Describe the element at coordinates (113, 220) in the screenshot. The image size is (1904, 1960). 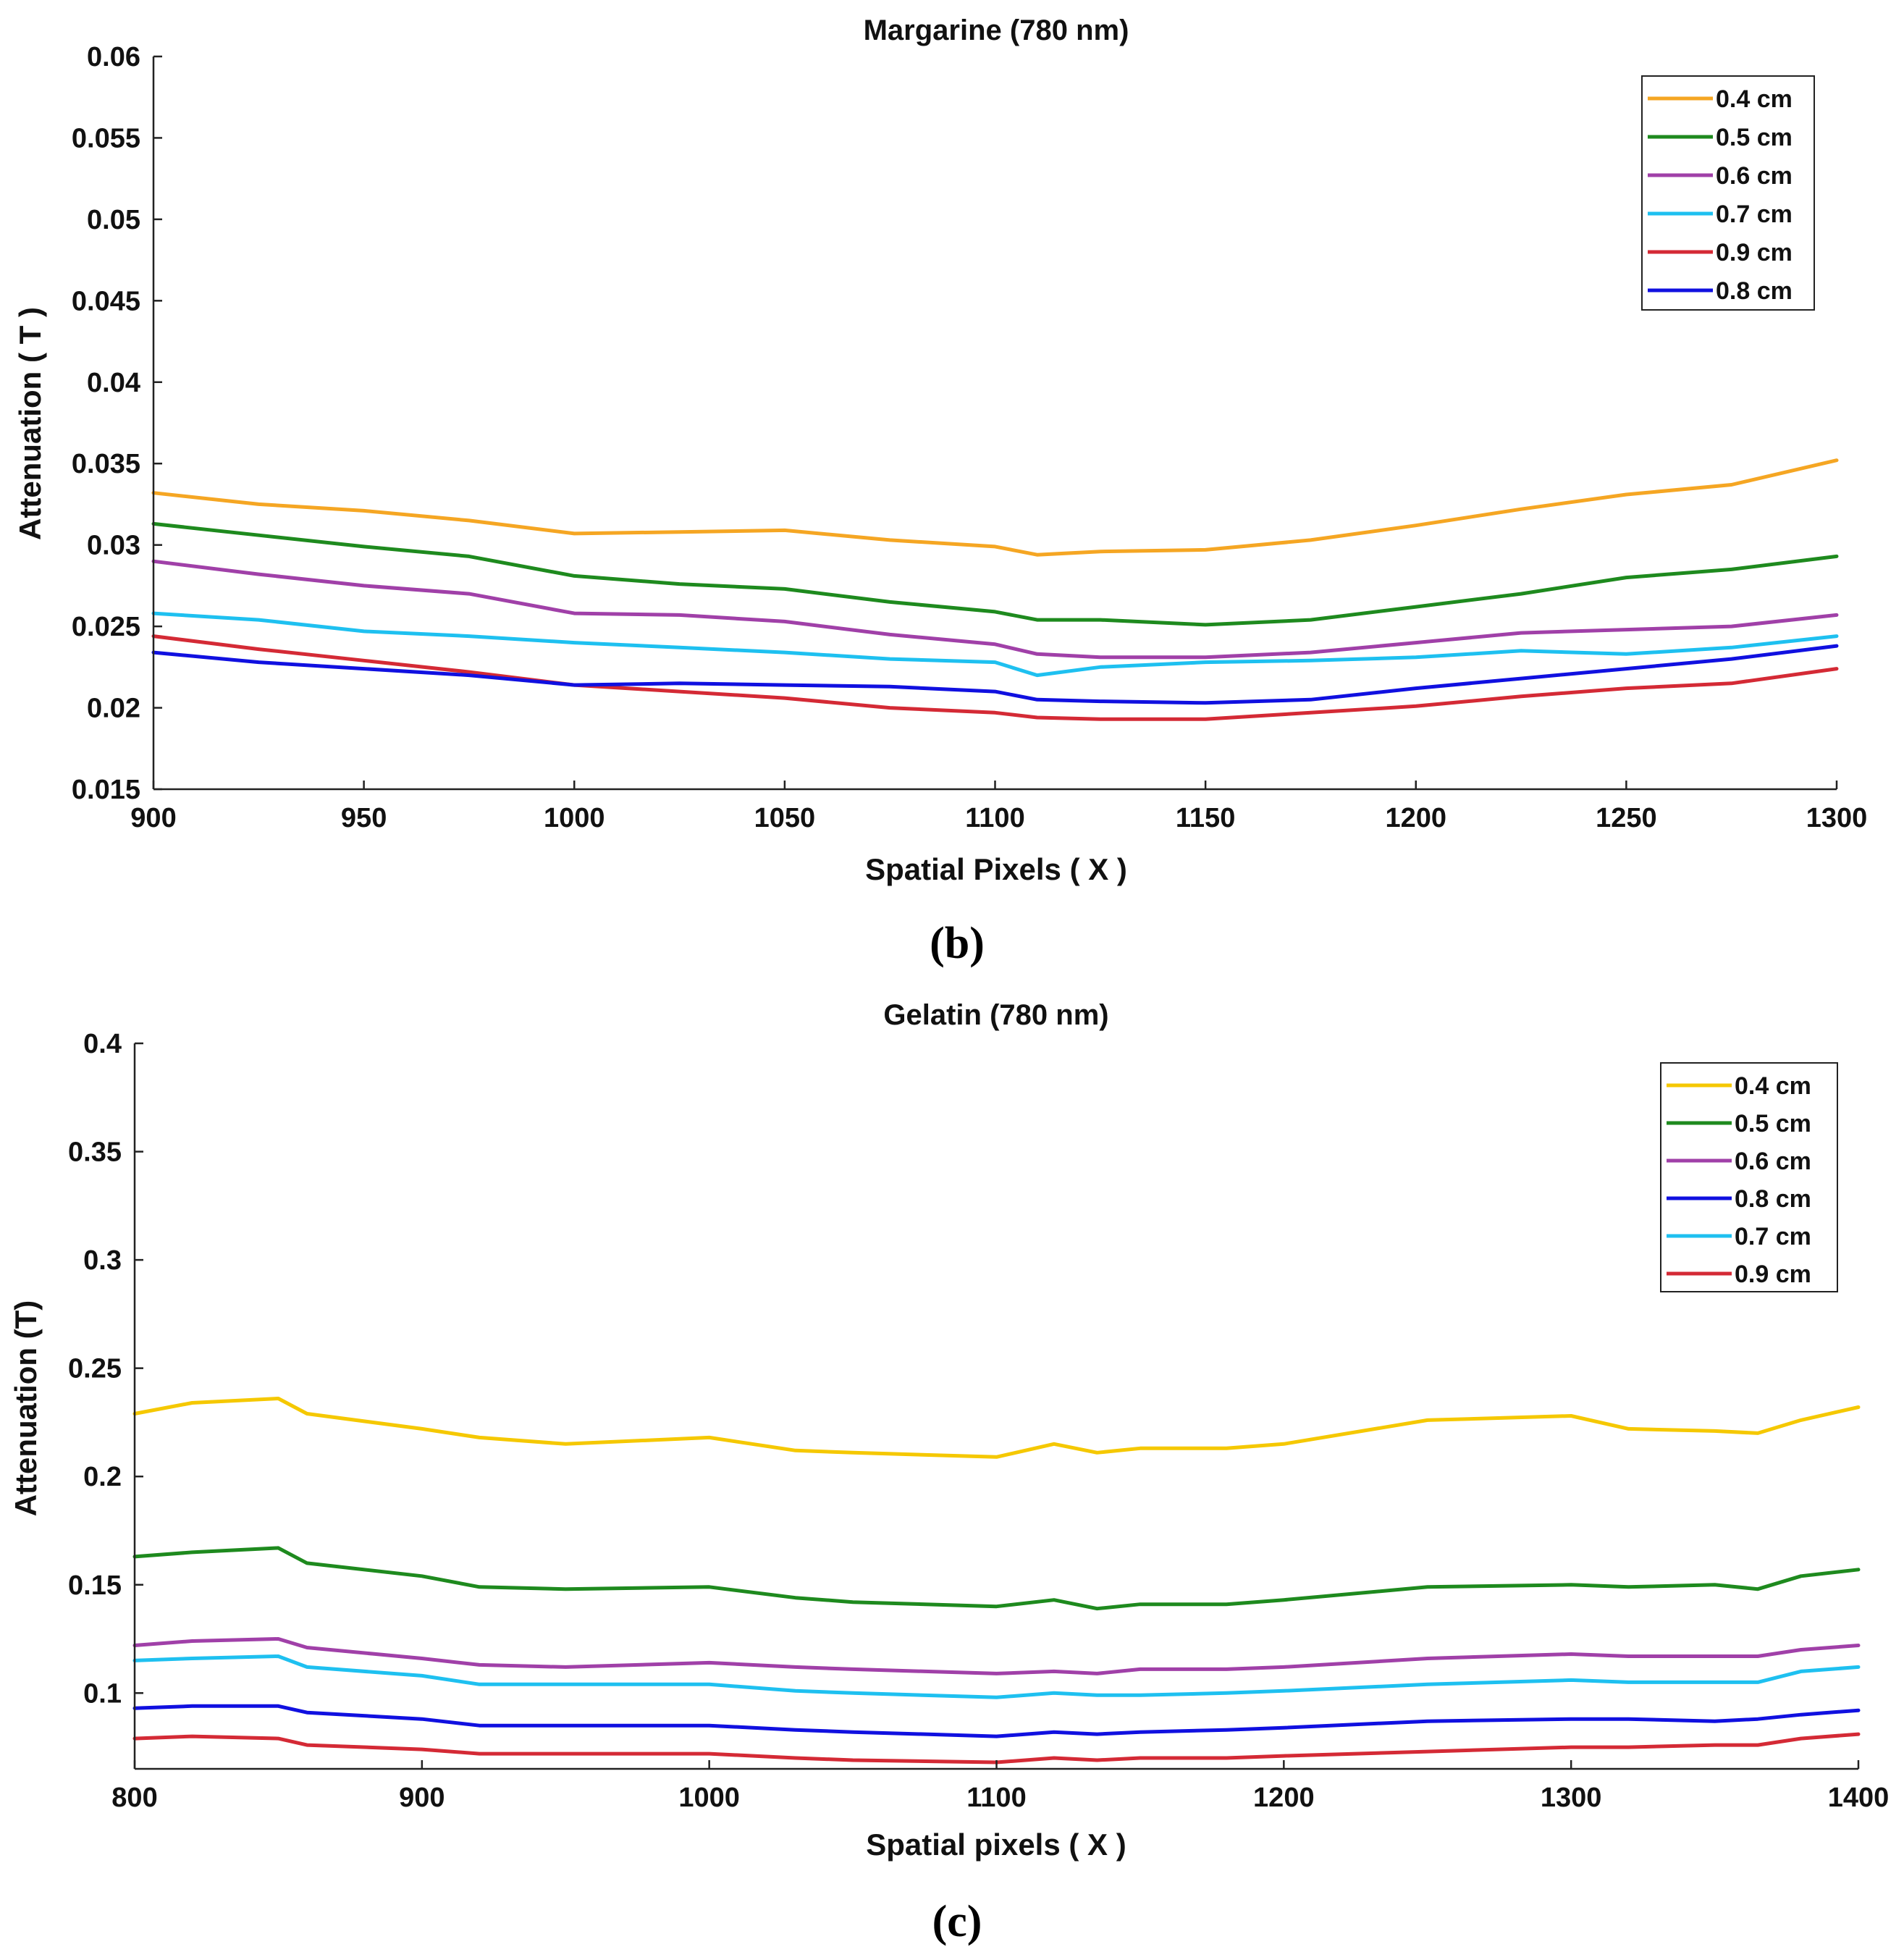
I see `y-tick-label: 0.05` at that location.